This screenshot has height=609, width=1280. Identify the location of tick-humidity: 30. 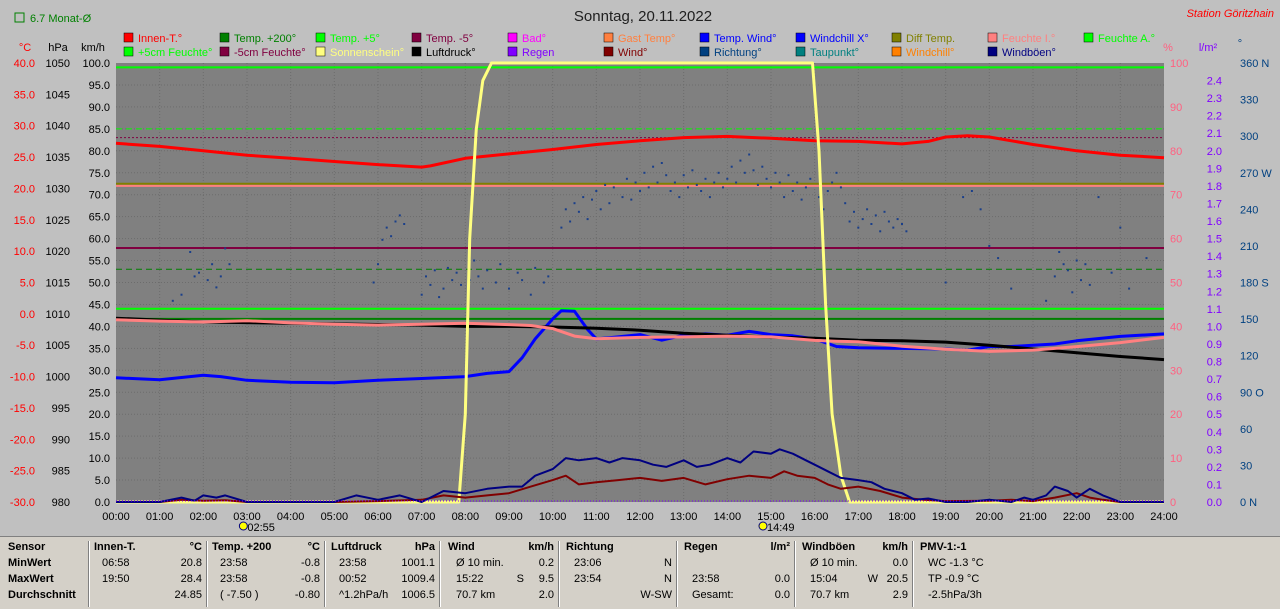
(1176, 371).